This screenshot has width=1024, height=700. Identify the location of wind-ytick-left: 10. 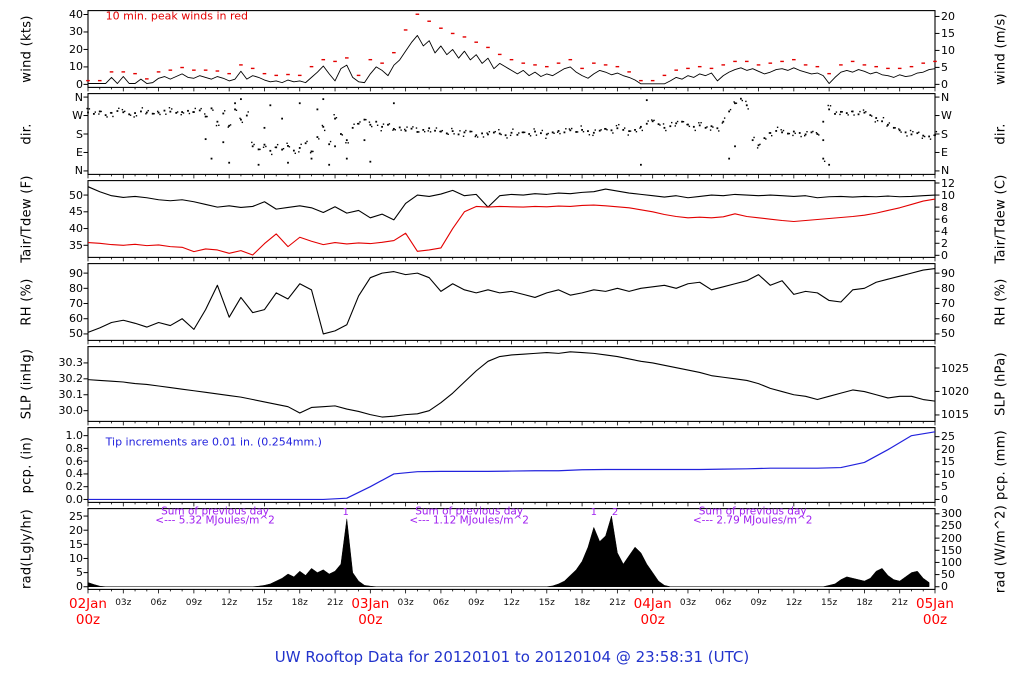
(76, 67).